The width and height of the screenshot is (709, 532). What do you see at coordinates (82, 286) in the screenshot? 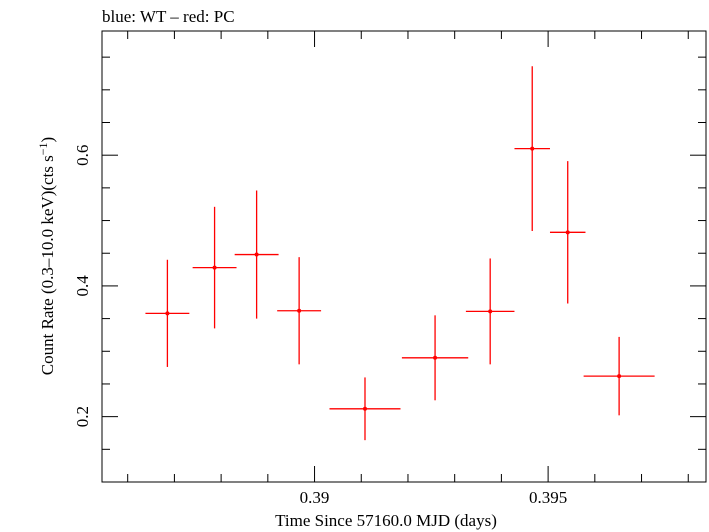
I see `y-tick-label: 0.4` at bounding box center [82, 286].